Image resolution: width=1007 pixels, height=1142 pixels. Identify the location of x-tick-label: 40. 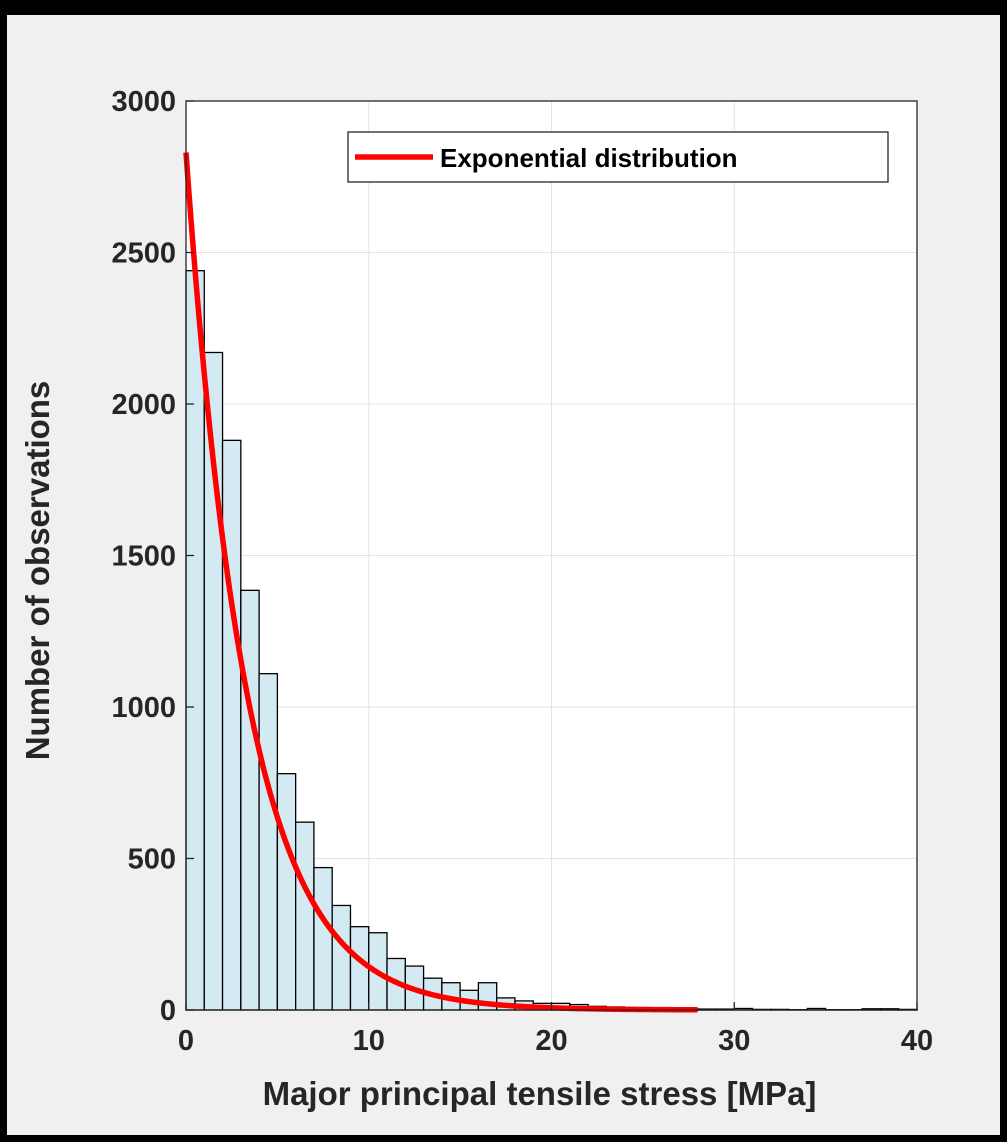
(917, 1041).